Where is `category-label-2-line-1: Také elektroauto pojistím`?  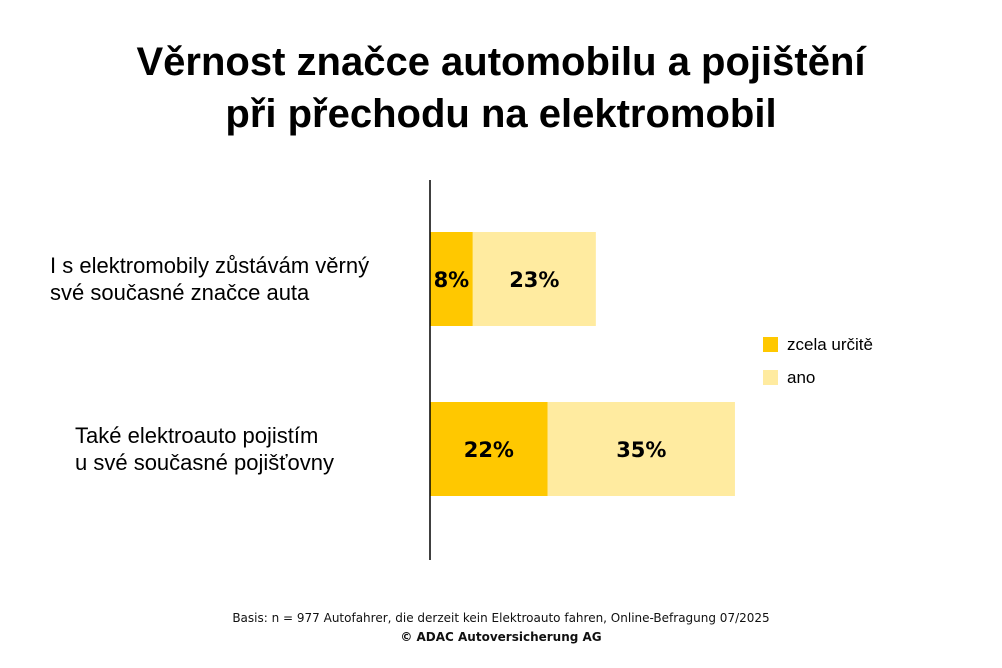 category-label-2-line-1: Také elektroauto pojistím is located at coordinates (196, 435).